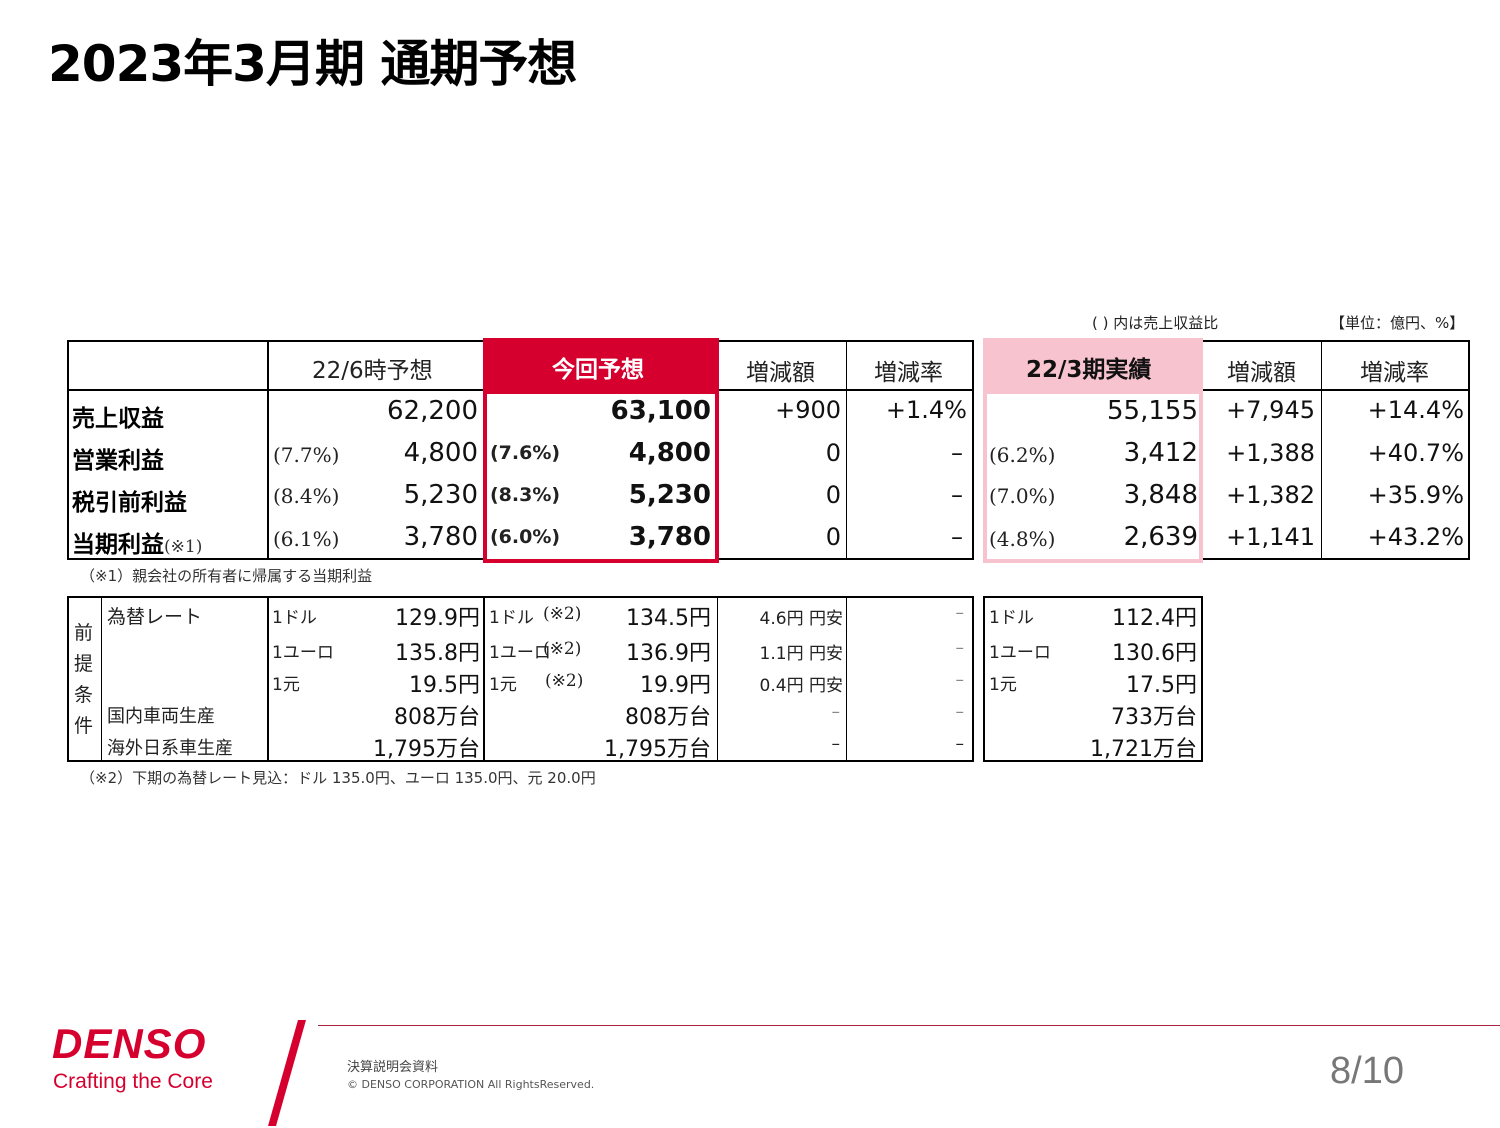  What do you see at coordinates (598, 370) in the screenshot?
I see `header-current-forecast: 今回予想` at bounding box center [598, 370].